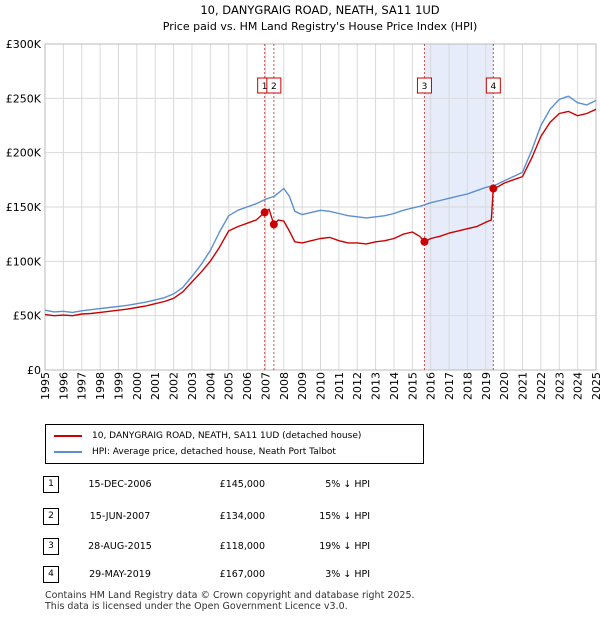 The image size is (600, 620). I want to click on x-tick-label: 2015, so click(412, 386).